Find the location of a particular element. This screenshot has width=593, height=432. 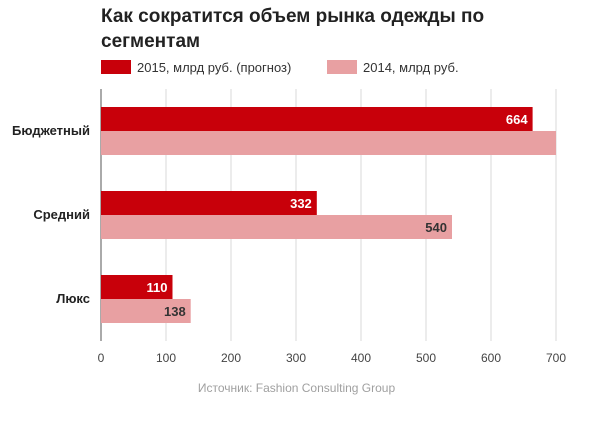

x-tick-label: 400 is located at coordinates (361, 358).